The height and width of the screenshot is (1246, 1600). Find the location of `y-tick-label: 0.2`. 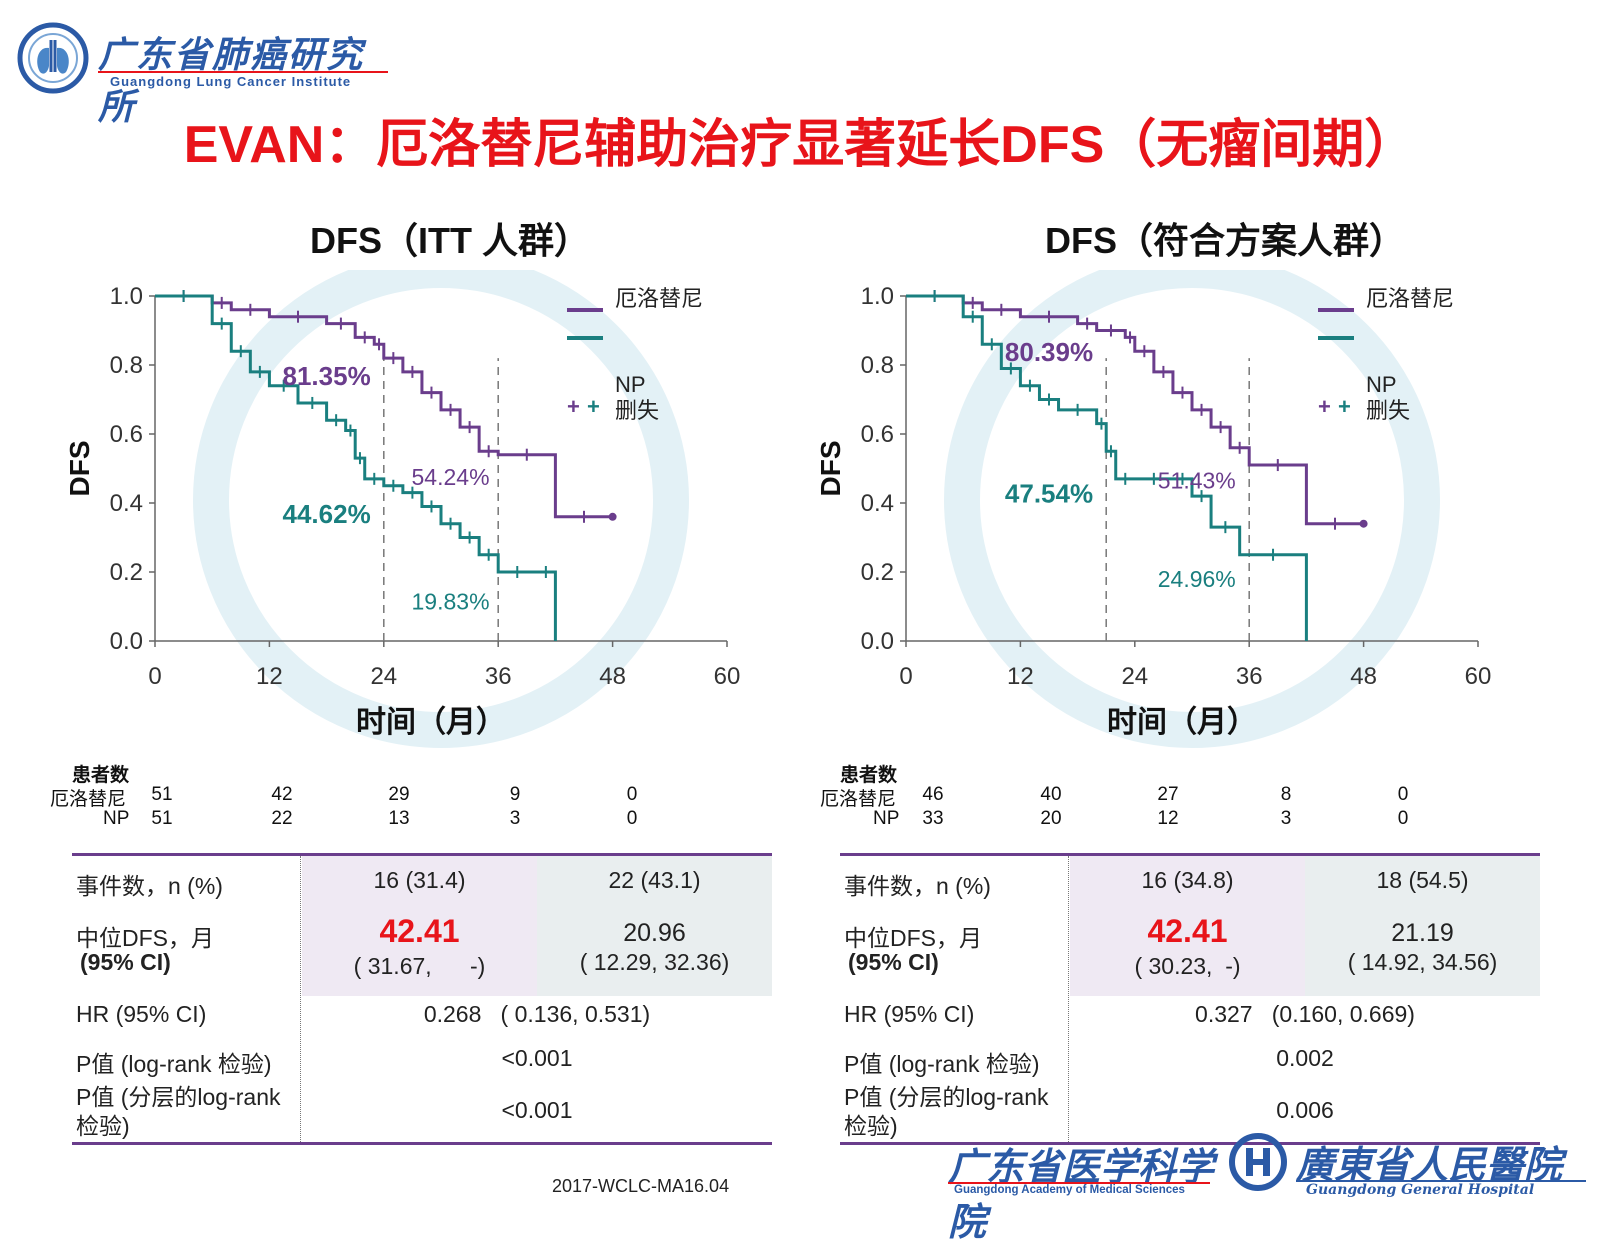

y-tick-label: 0.2 is located at coordinates (877, 572).